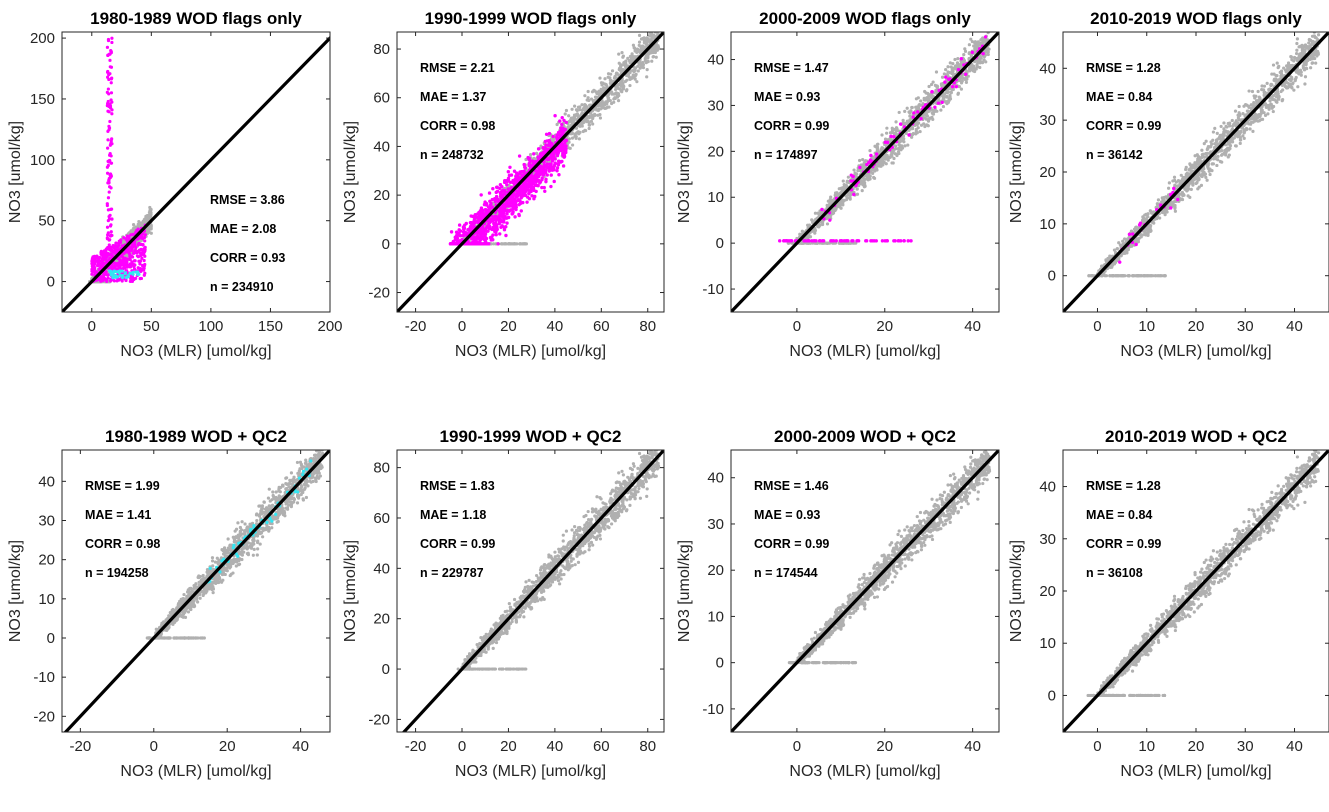 The width and height of the screenshot is (1329, 812). Describe the element at coordinates (531, 18) in the screenshot. I see `panel-title: 1990-1999 WOD flags only` at that location.